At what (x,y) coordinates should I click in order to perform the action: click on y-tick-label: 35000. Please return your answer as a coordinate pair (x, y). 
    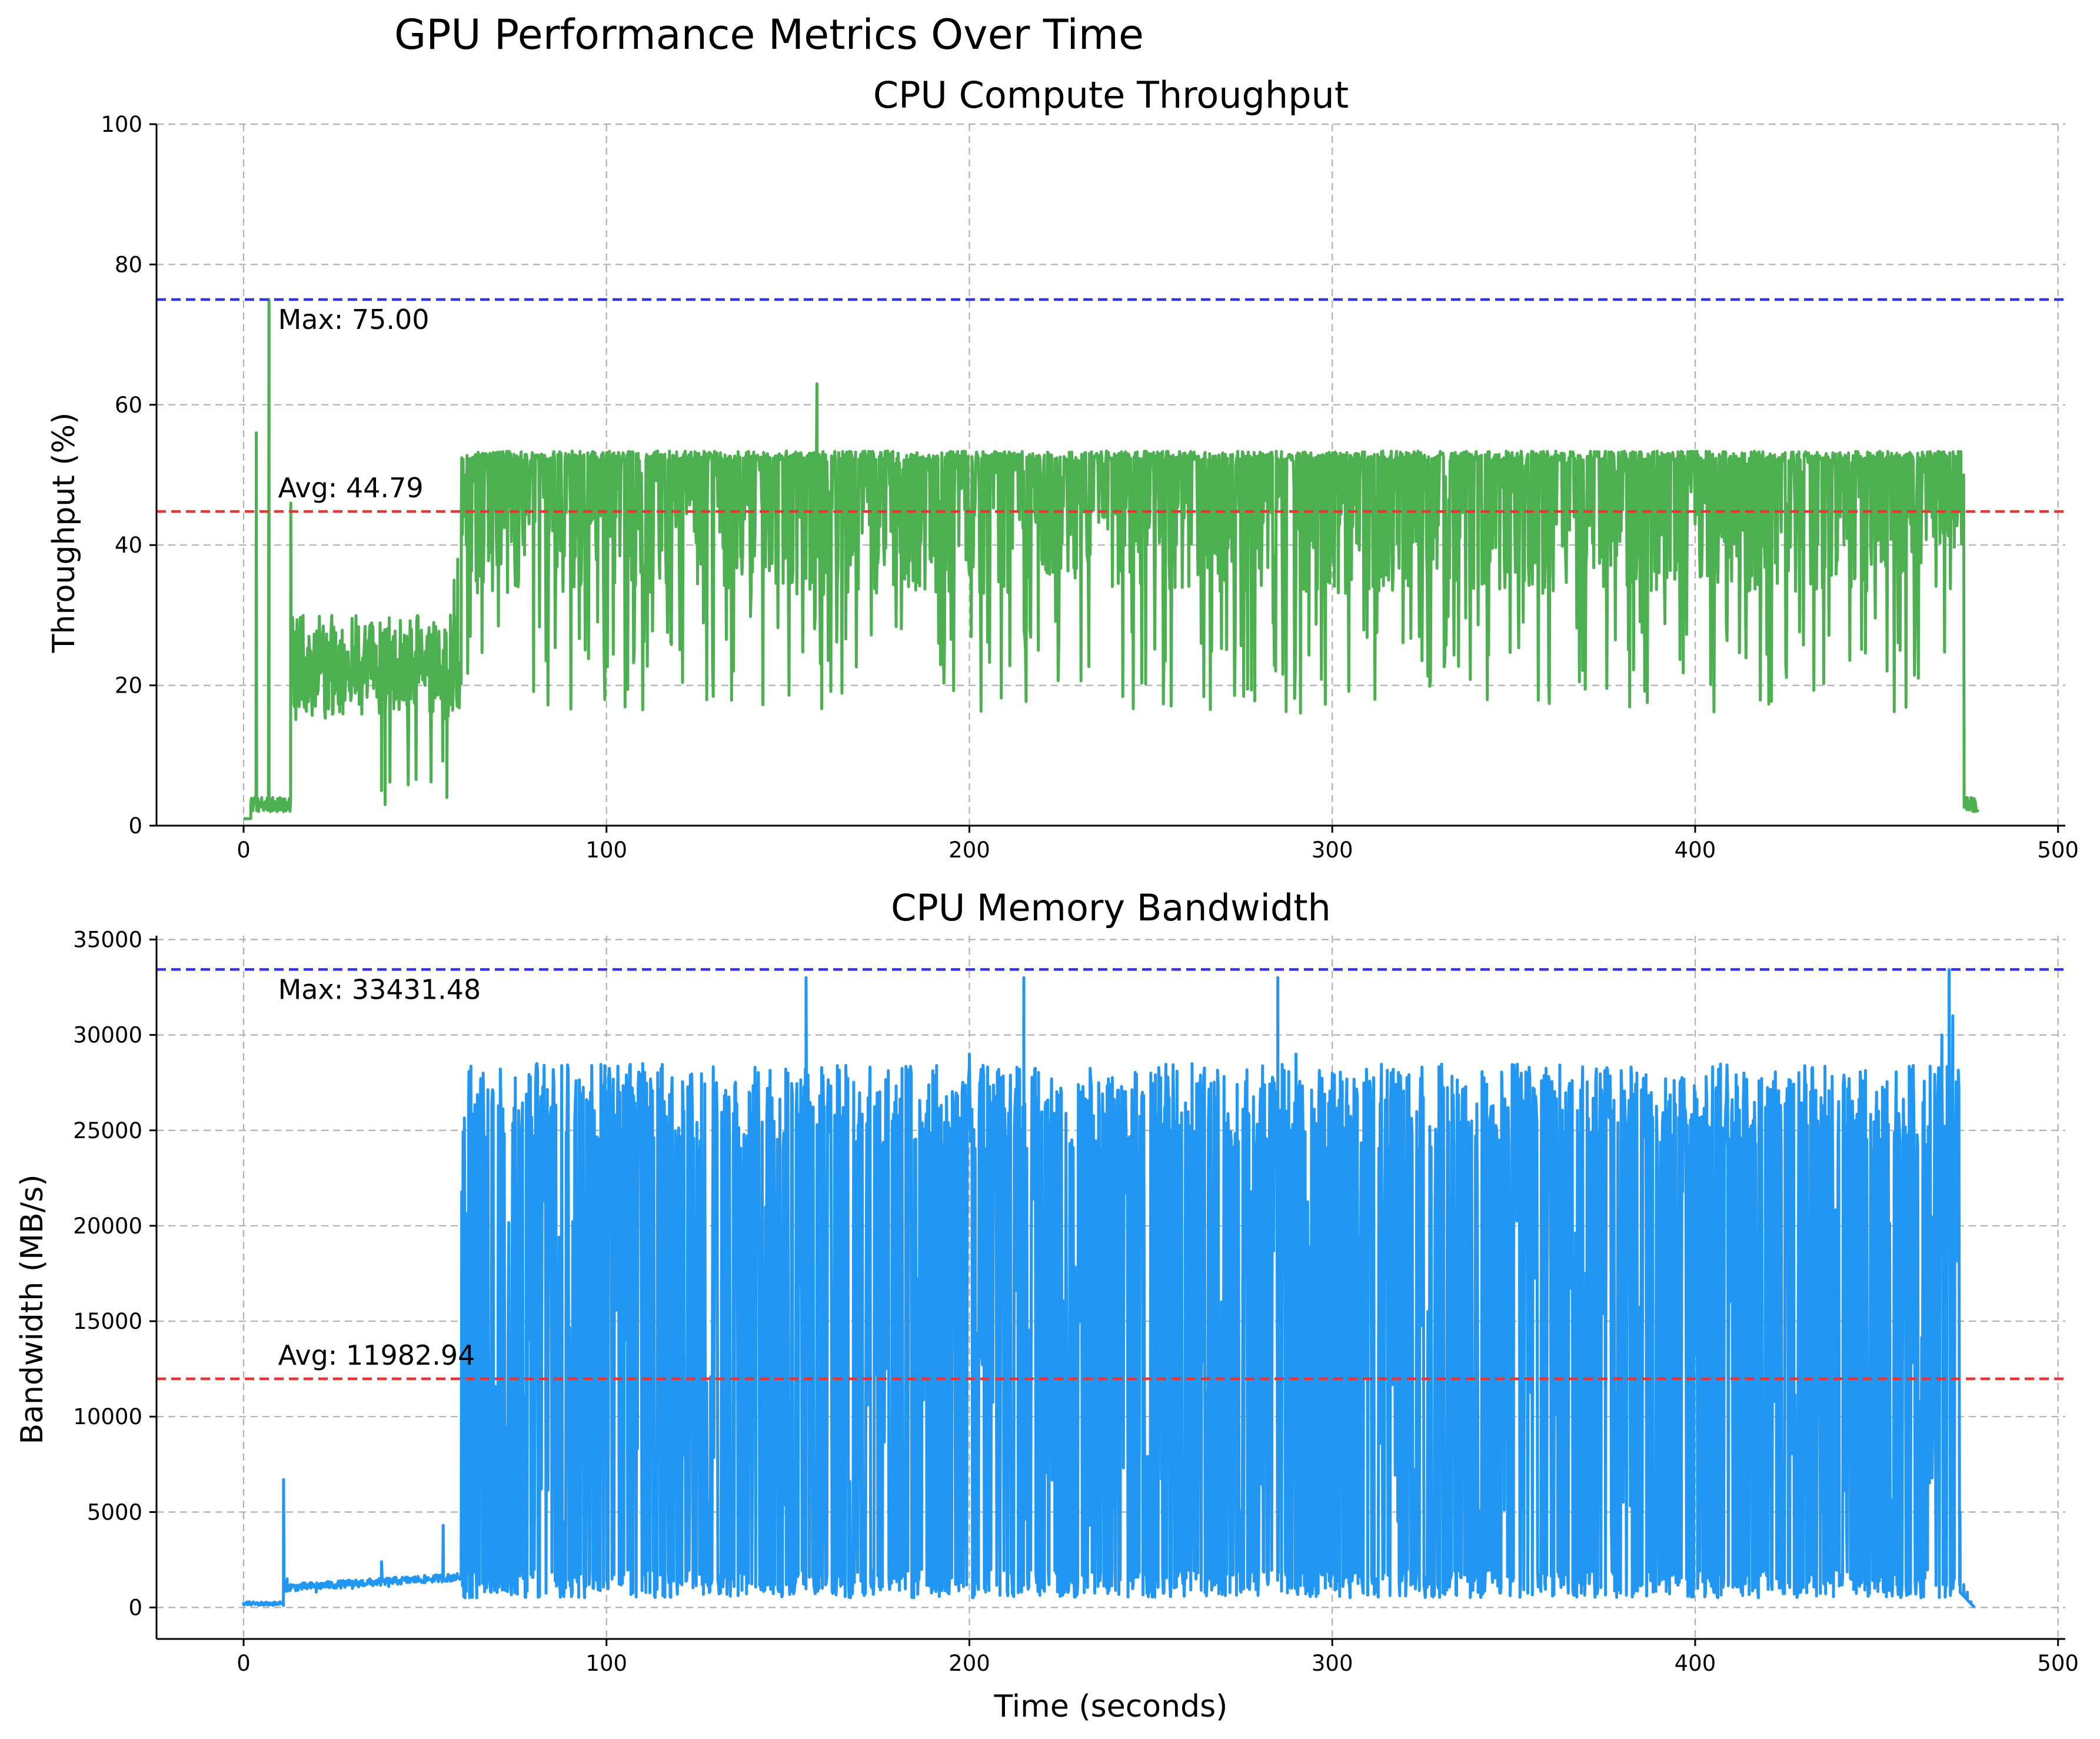
    Looking at the image, I should click on (107, 939).